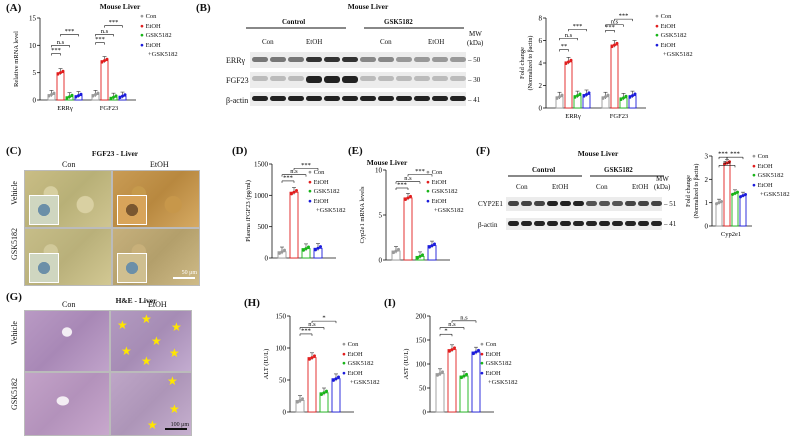  Describe the element at coordinates (365, 382) in the screenshot. I see `legend-label-cont: +GSK5182` at that location.